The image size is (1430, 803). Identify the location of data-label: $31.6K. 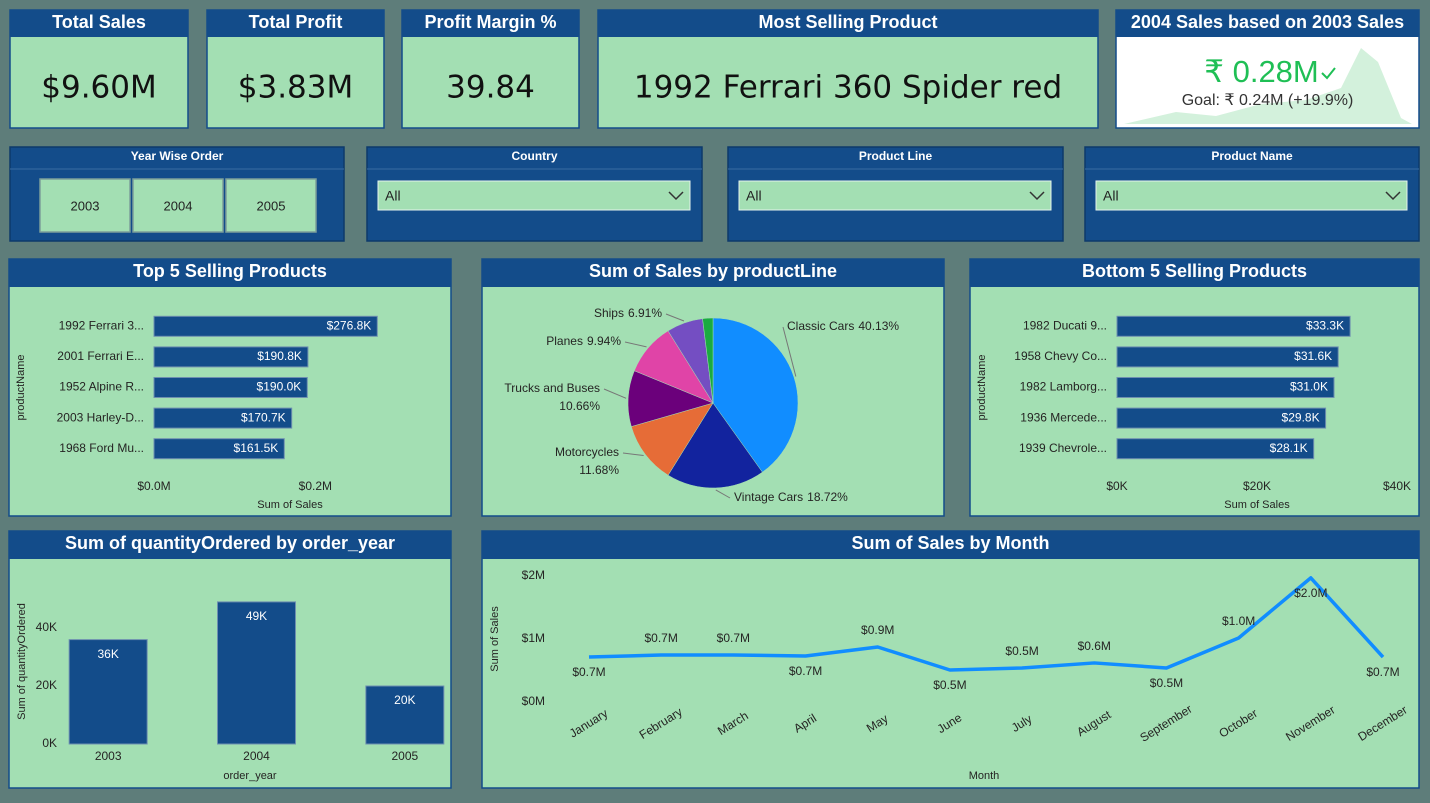
(1313, 356).